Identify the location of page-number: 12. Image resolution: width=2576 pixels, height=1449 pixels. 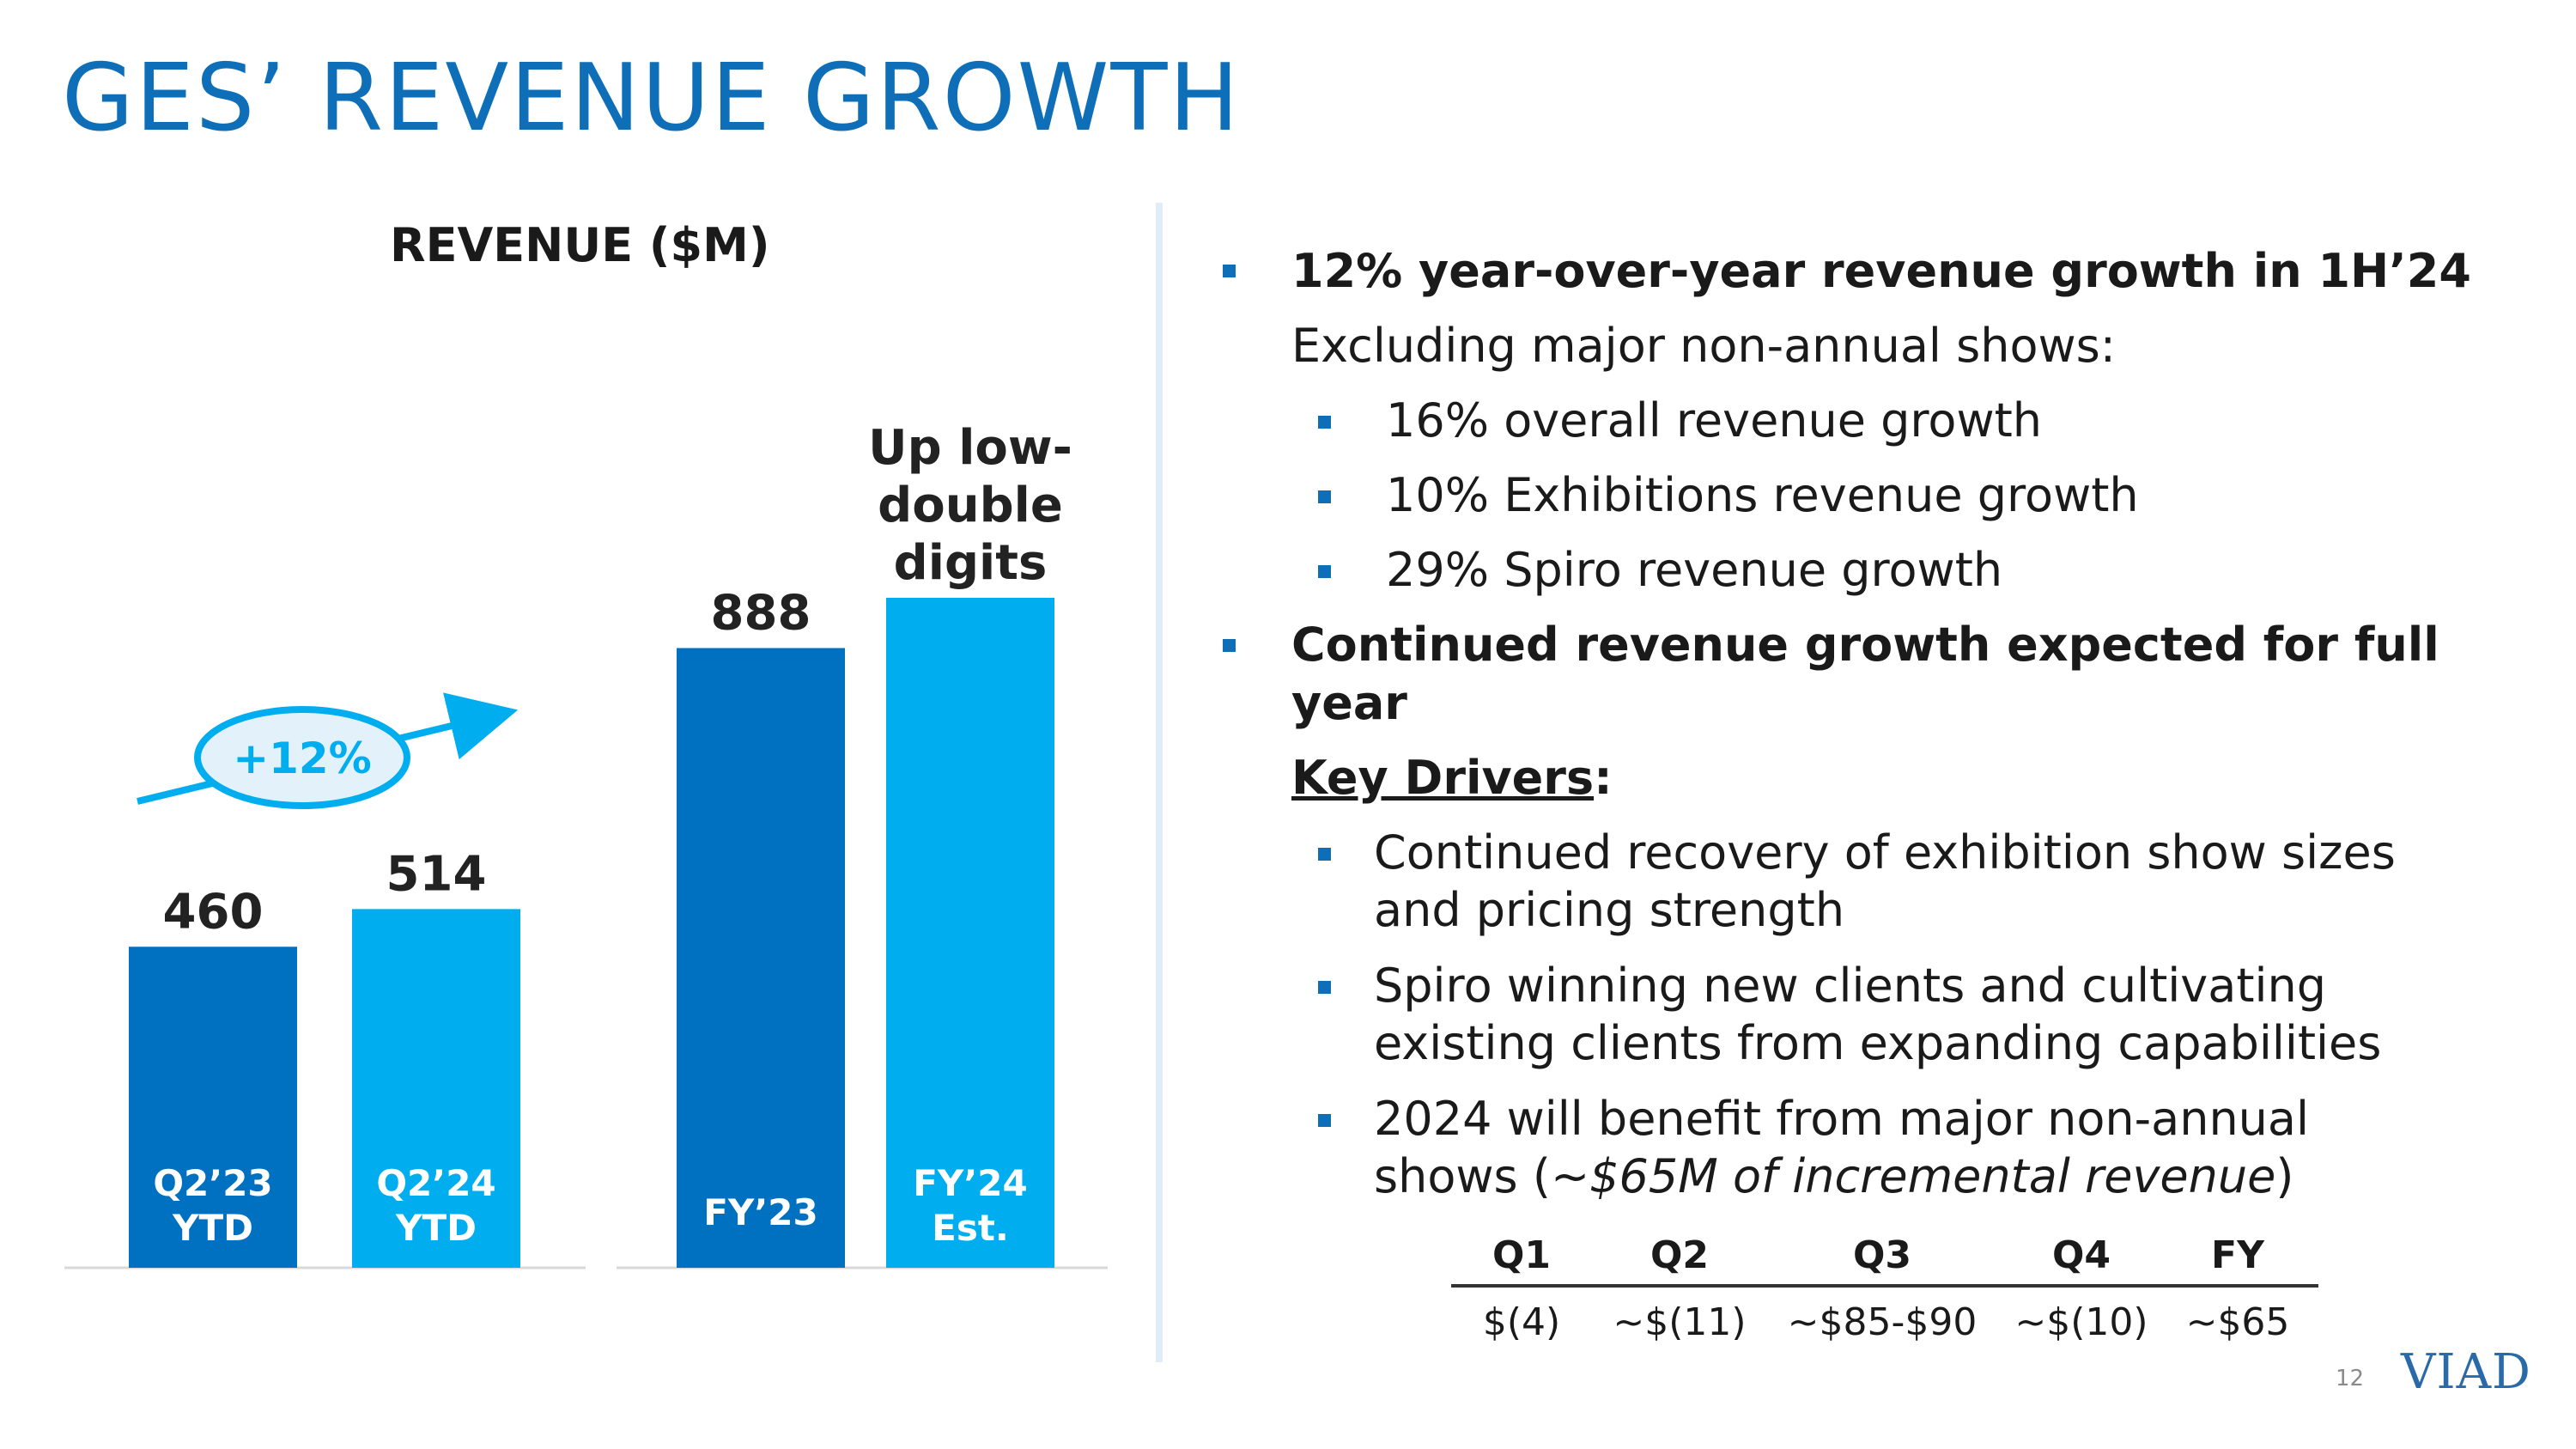
(2350, 1378).